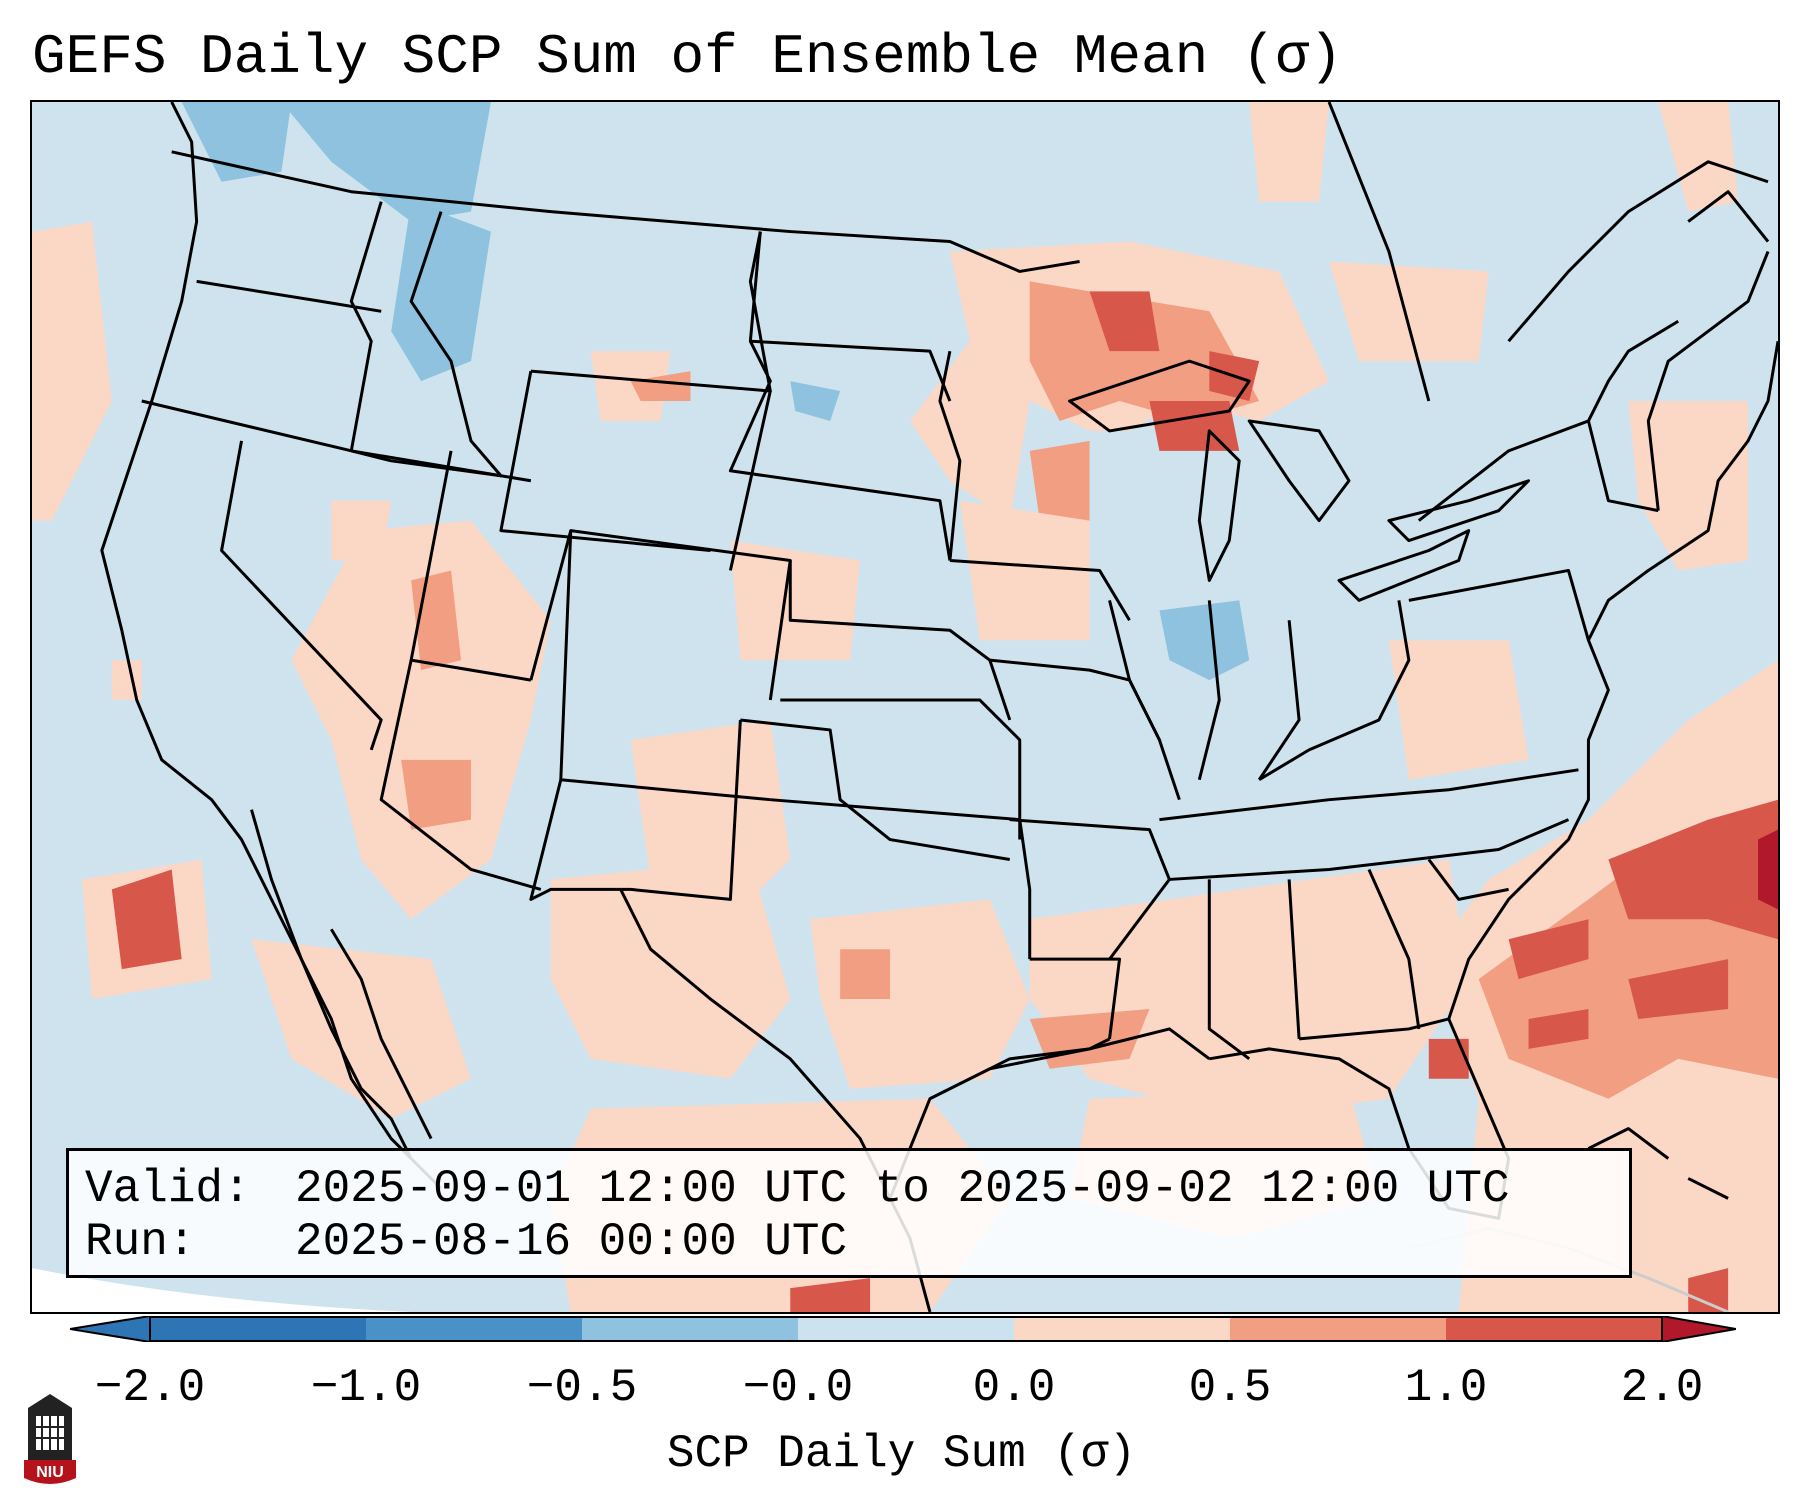 The image size is (1803, 1506). I want to click on colorbar-tick-label: −0.5, so click(582, 1388).